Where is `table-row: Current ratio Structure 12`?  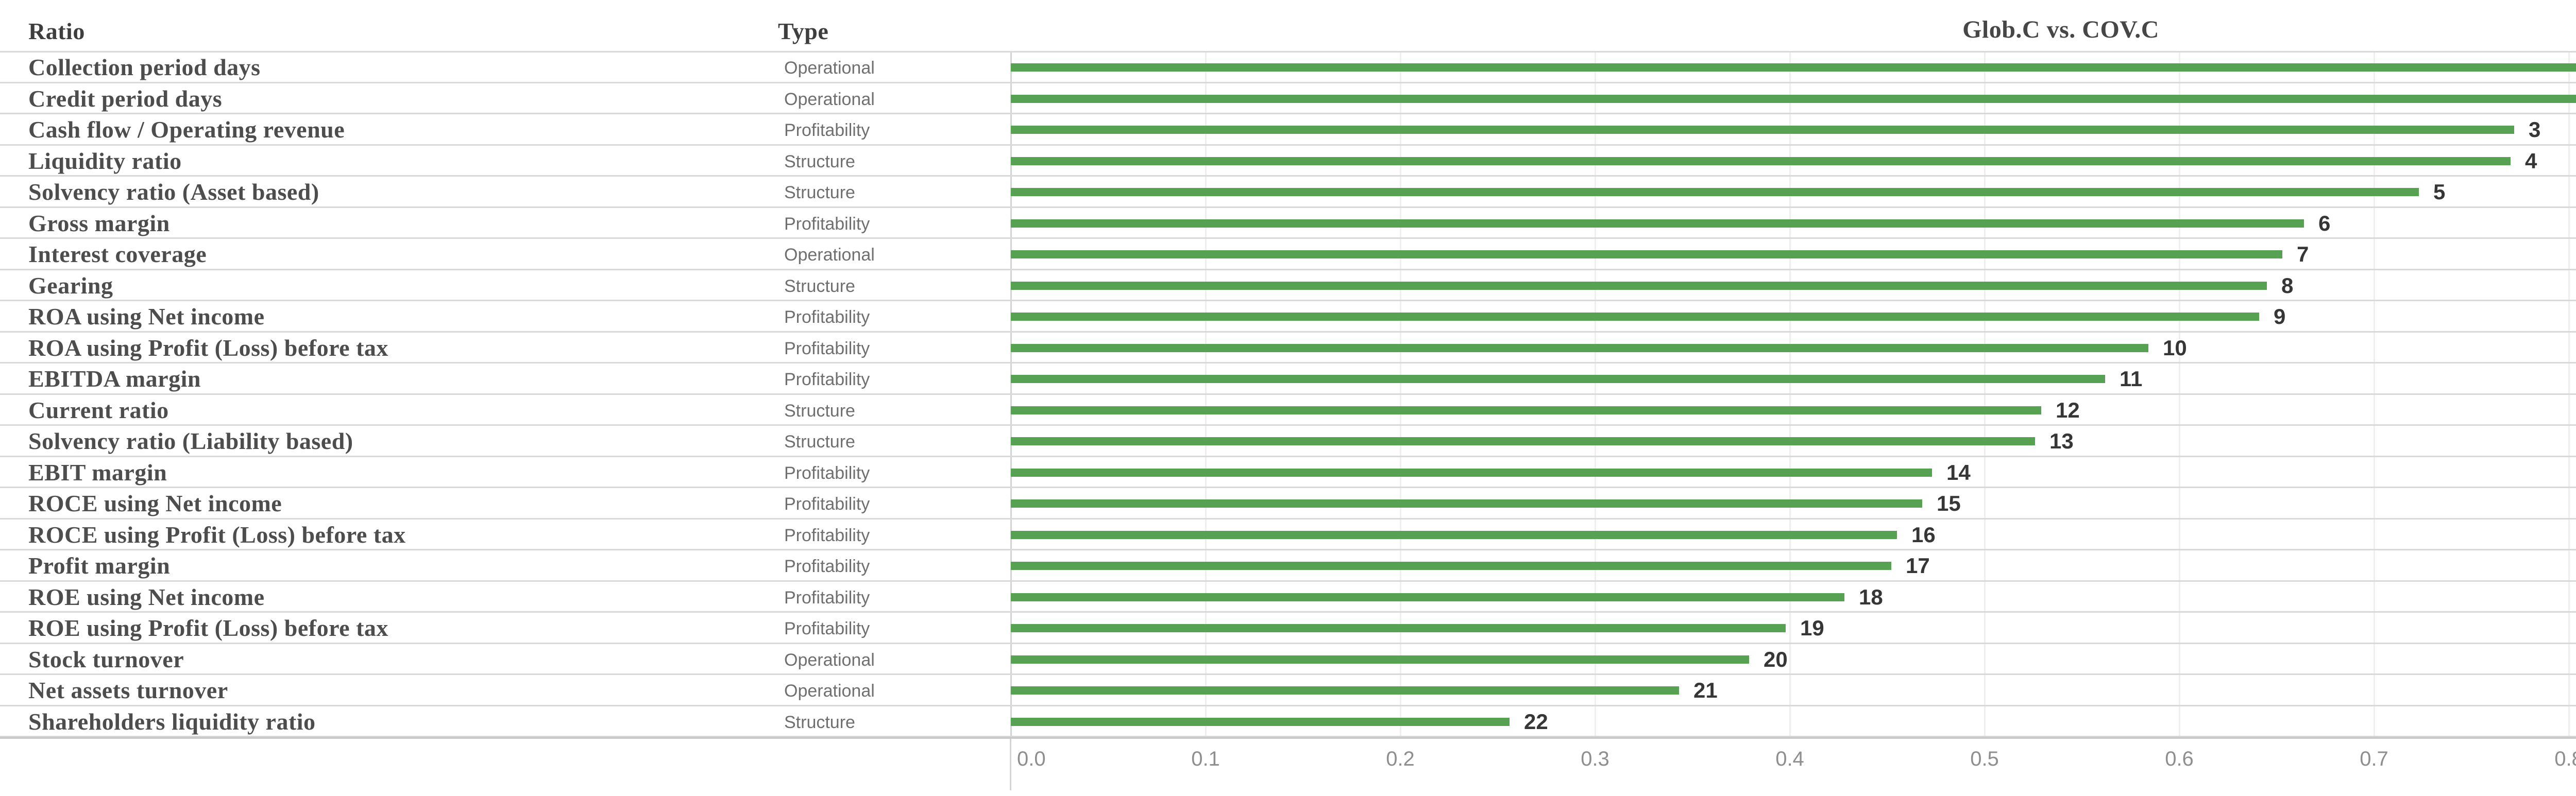
table-row: Current ratio Structure 12 is located at coordinates (1288, 410).